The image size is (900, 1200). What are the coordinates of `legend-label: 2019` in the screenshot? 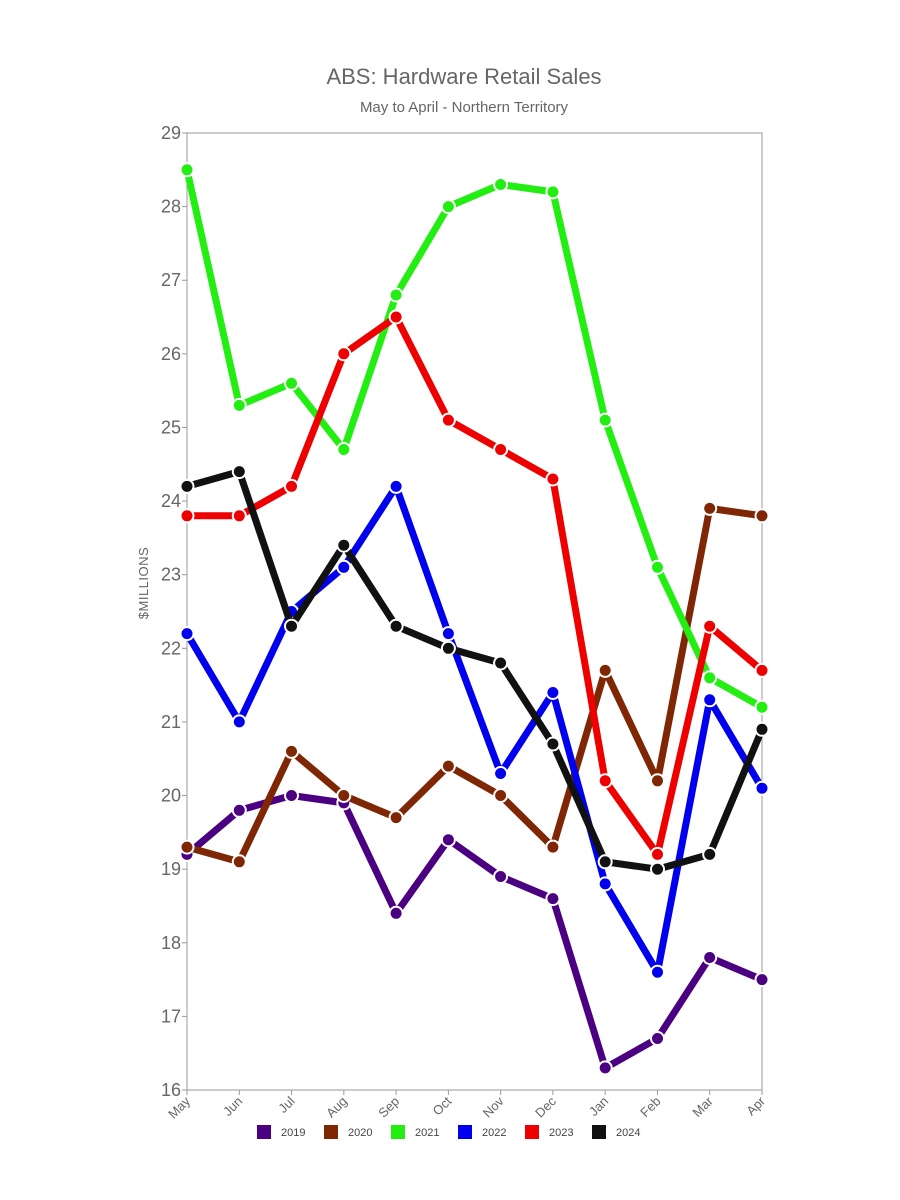 It's located at (293, 1133).